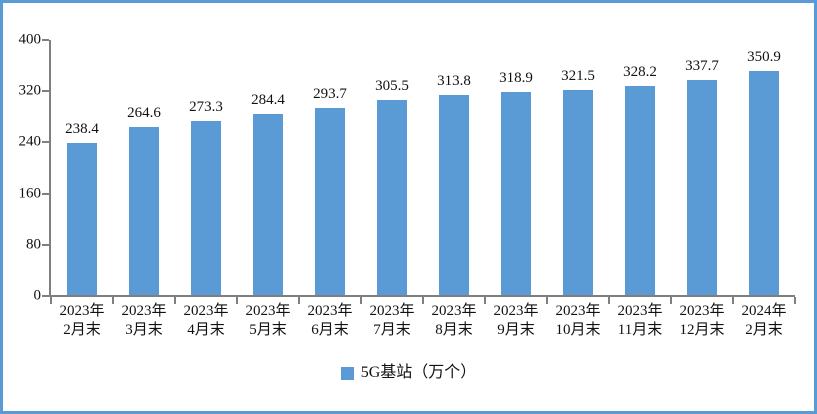 The width and height of the screenshot is (817, 414). I want to click on bar-value-label: 321.5, so click(578, 76).